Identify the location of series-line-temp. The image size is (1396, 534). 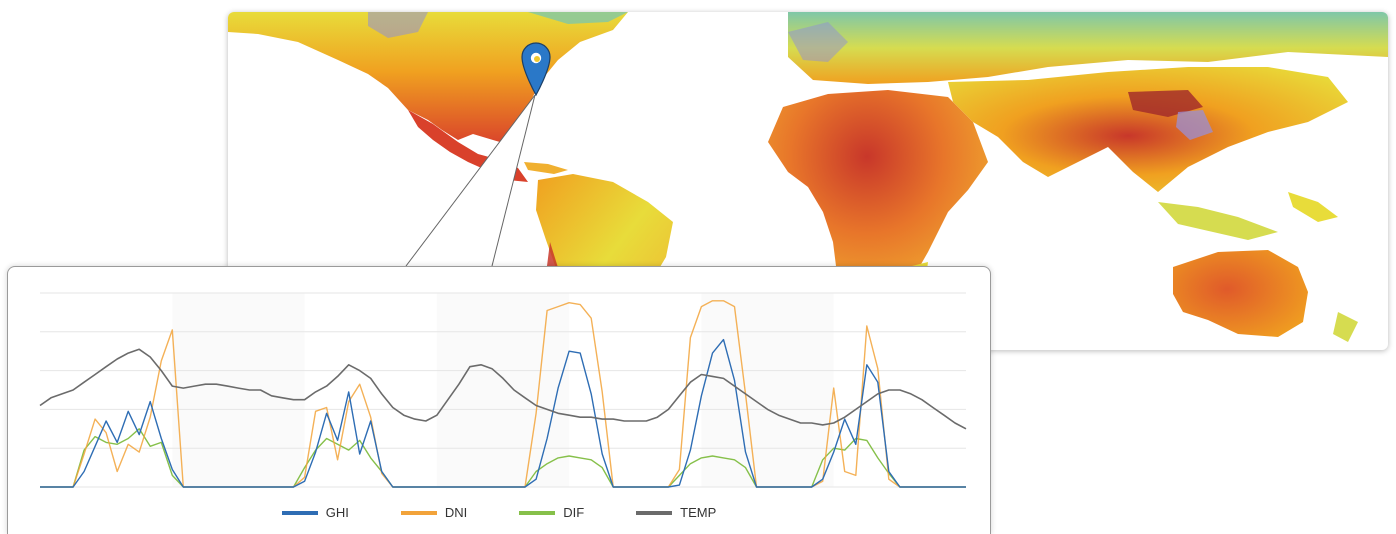
(503, 389).